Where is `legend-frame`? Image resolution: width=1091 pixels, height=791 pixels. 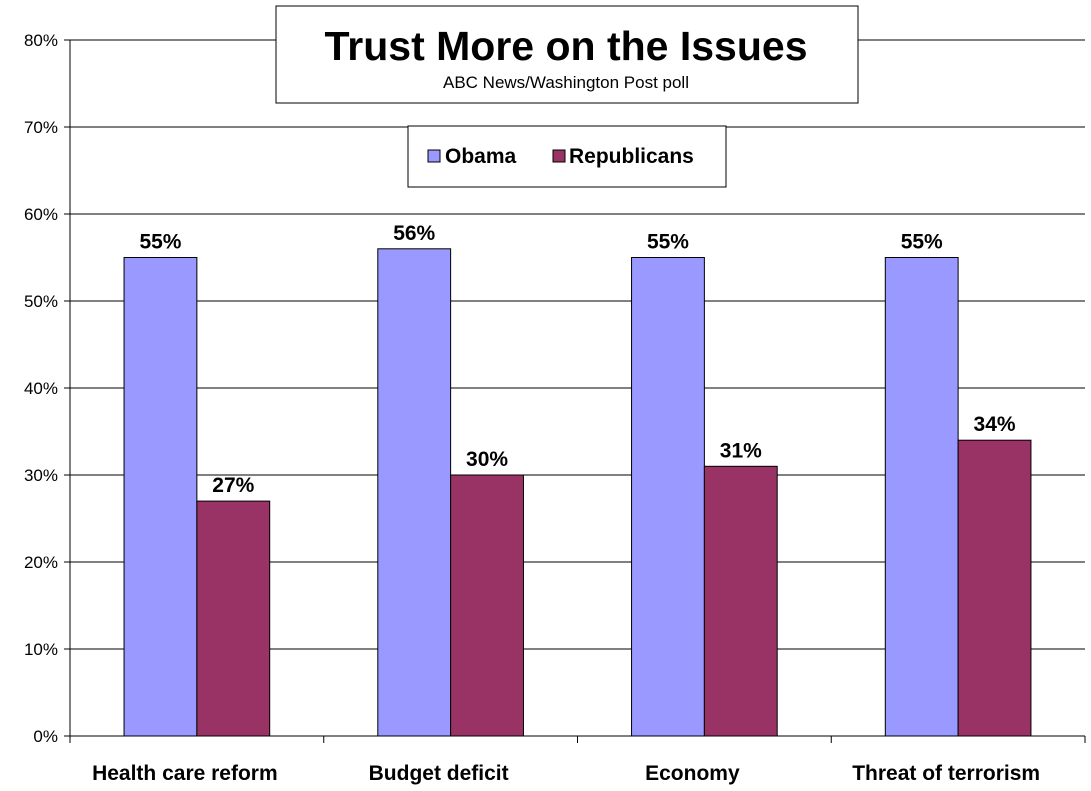 legend-frame is located at coordinates (567, 156).